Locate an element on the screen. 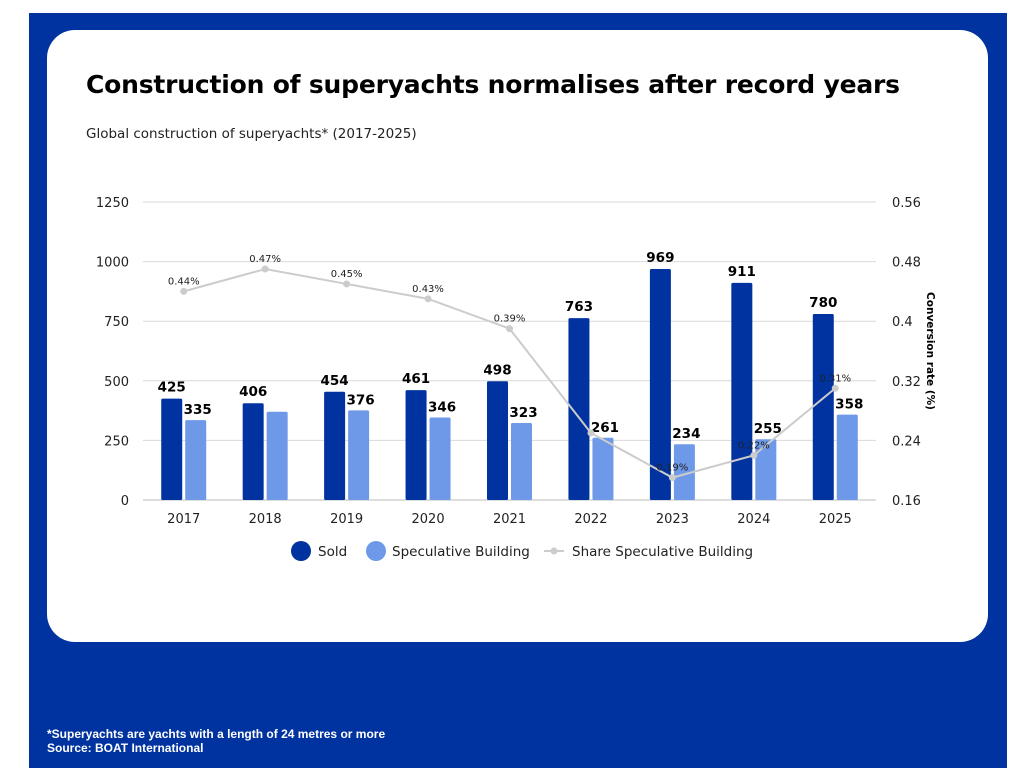 This screenshot has width=1024, height=781. footnote-source: Source: BOAT International is located at coordinates (125, 748).